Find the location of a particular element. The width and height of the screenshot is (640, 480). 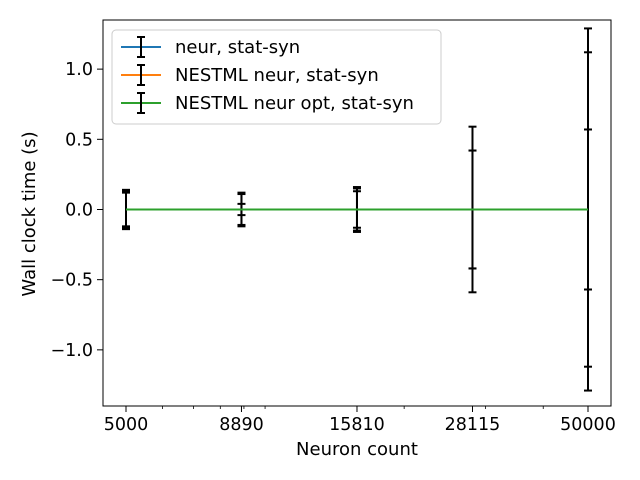

x-axis: 5000 8890 15810 28115 50000 is located at coordinates (360, 420).